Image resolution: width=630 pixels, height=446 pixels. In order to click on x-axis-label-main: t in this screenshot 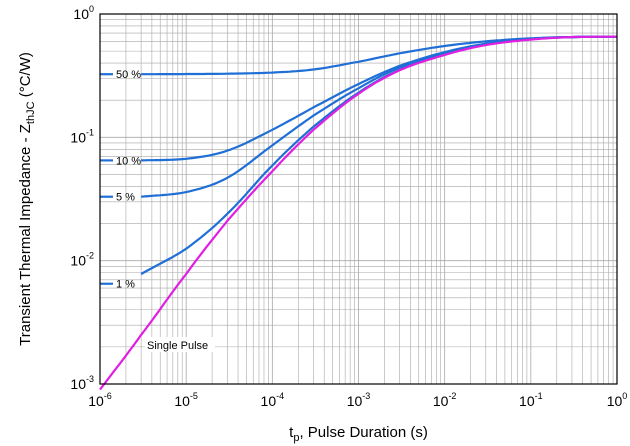, I will do `click(291, 432)`.